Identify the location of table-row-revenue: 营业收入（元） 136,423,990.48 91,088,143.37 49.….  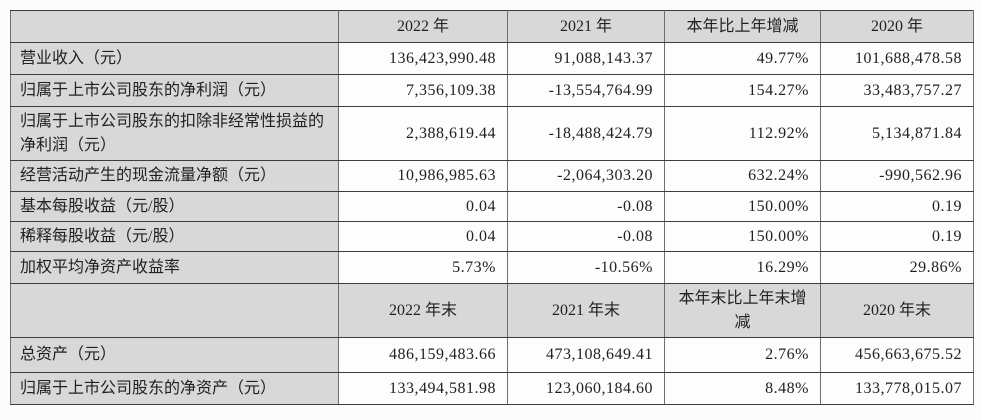
(492, 58).